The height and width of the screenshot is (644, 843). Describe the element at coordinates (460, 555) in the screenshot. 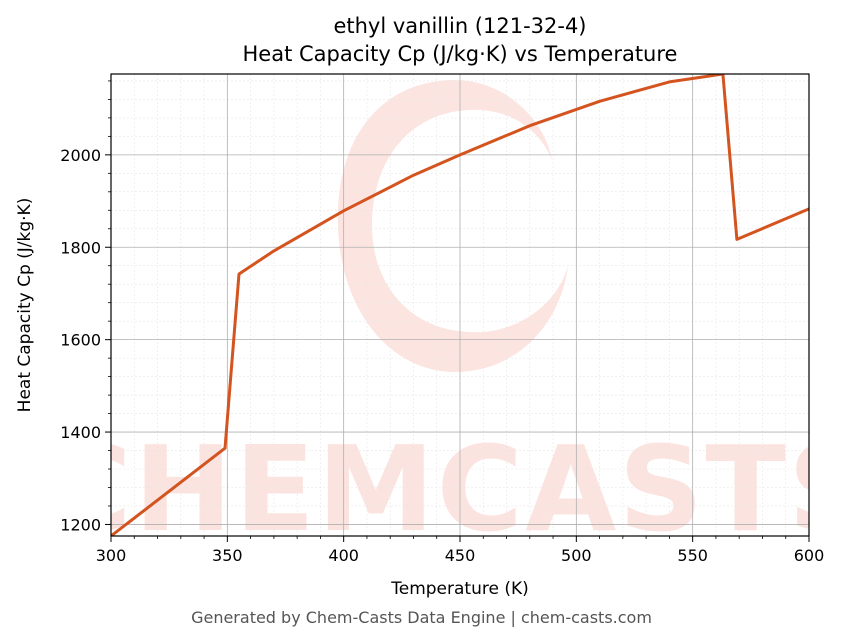

I see `x-tick-label: 450` at that location.